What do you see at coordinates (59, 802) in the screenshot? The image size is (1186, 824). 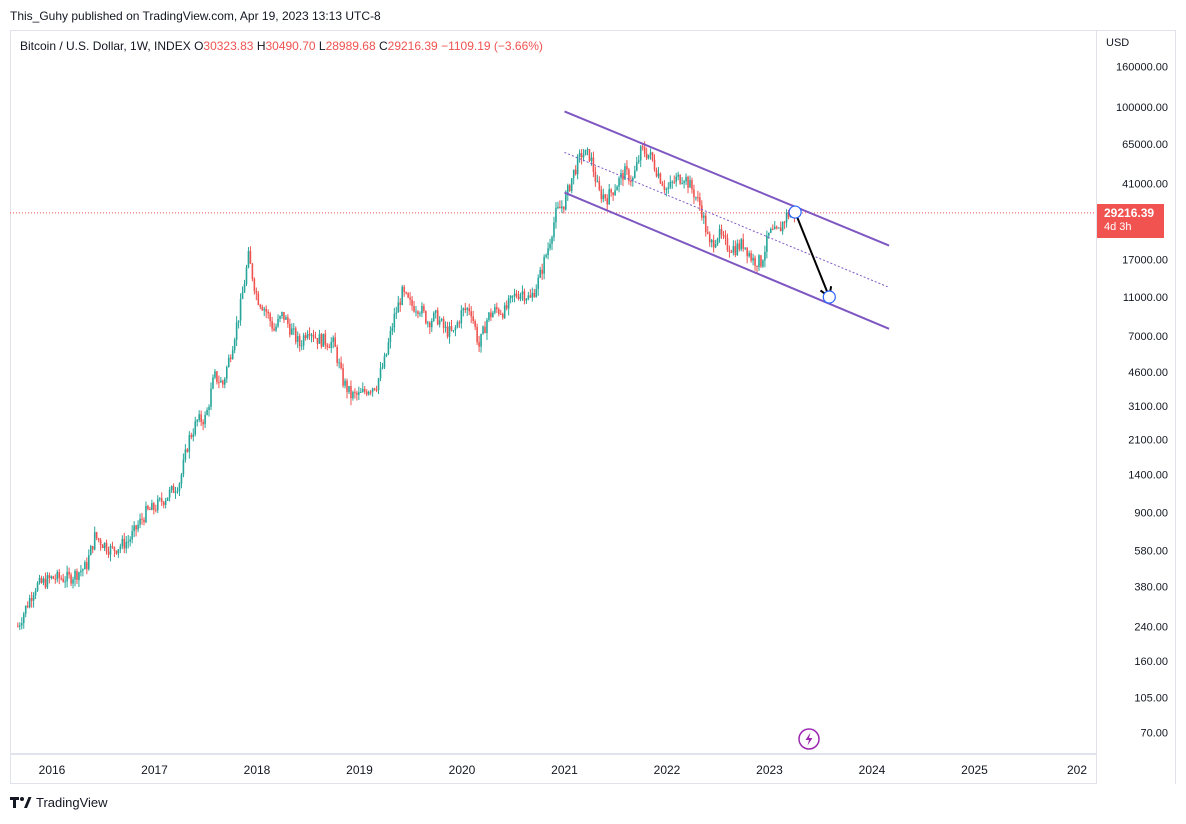 I see `footer-brand: TradingView` at bounding box center [59, 802].